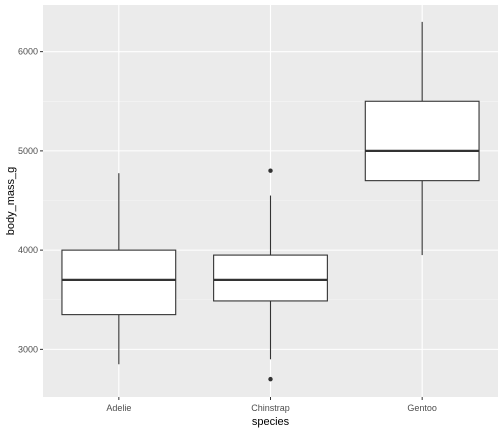  Describe the element at coordinates (118, 408) in the screenshot. I see `x-tick-label: Adelie` at that location.